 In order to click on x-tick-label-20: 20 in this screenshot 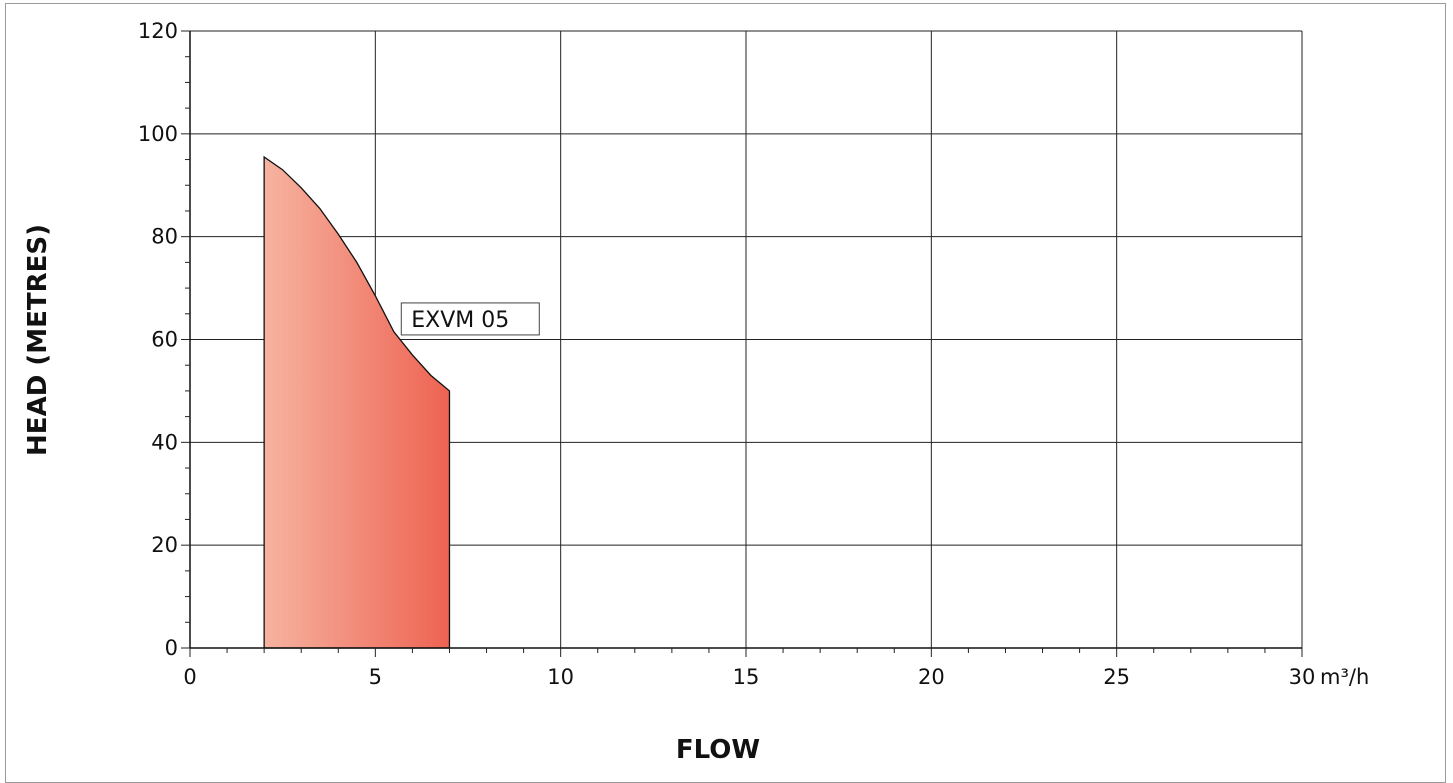, I will do `click(931, 677)`.